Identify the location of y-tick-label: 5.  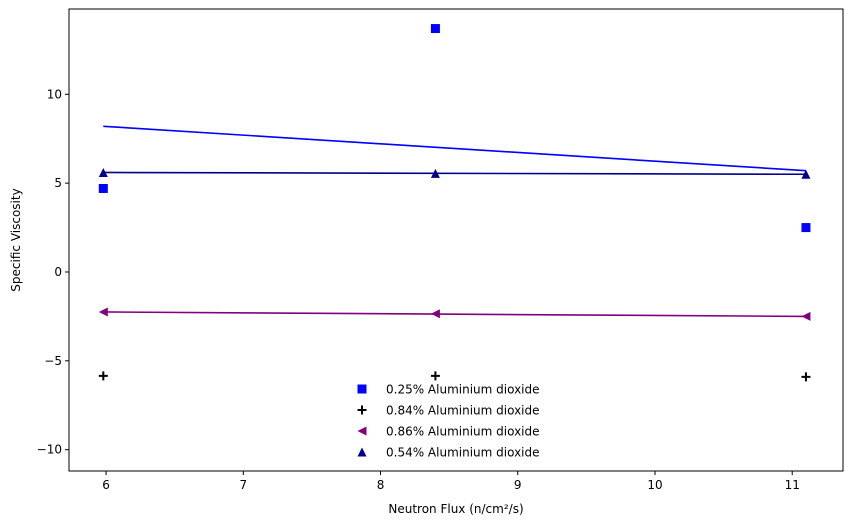
(58, 183).